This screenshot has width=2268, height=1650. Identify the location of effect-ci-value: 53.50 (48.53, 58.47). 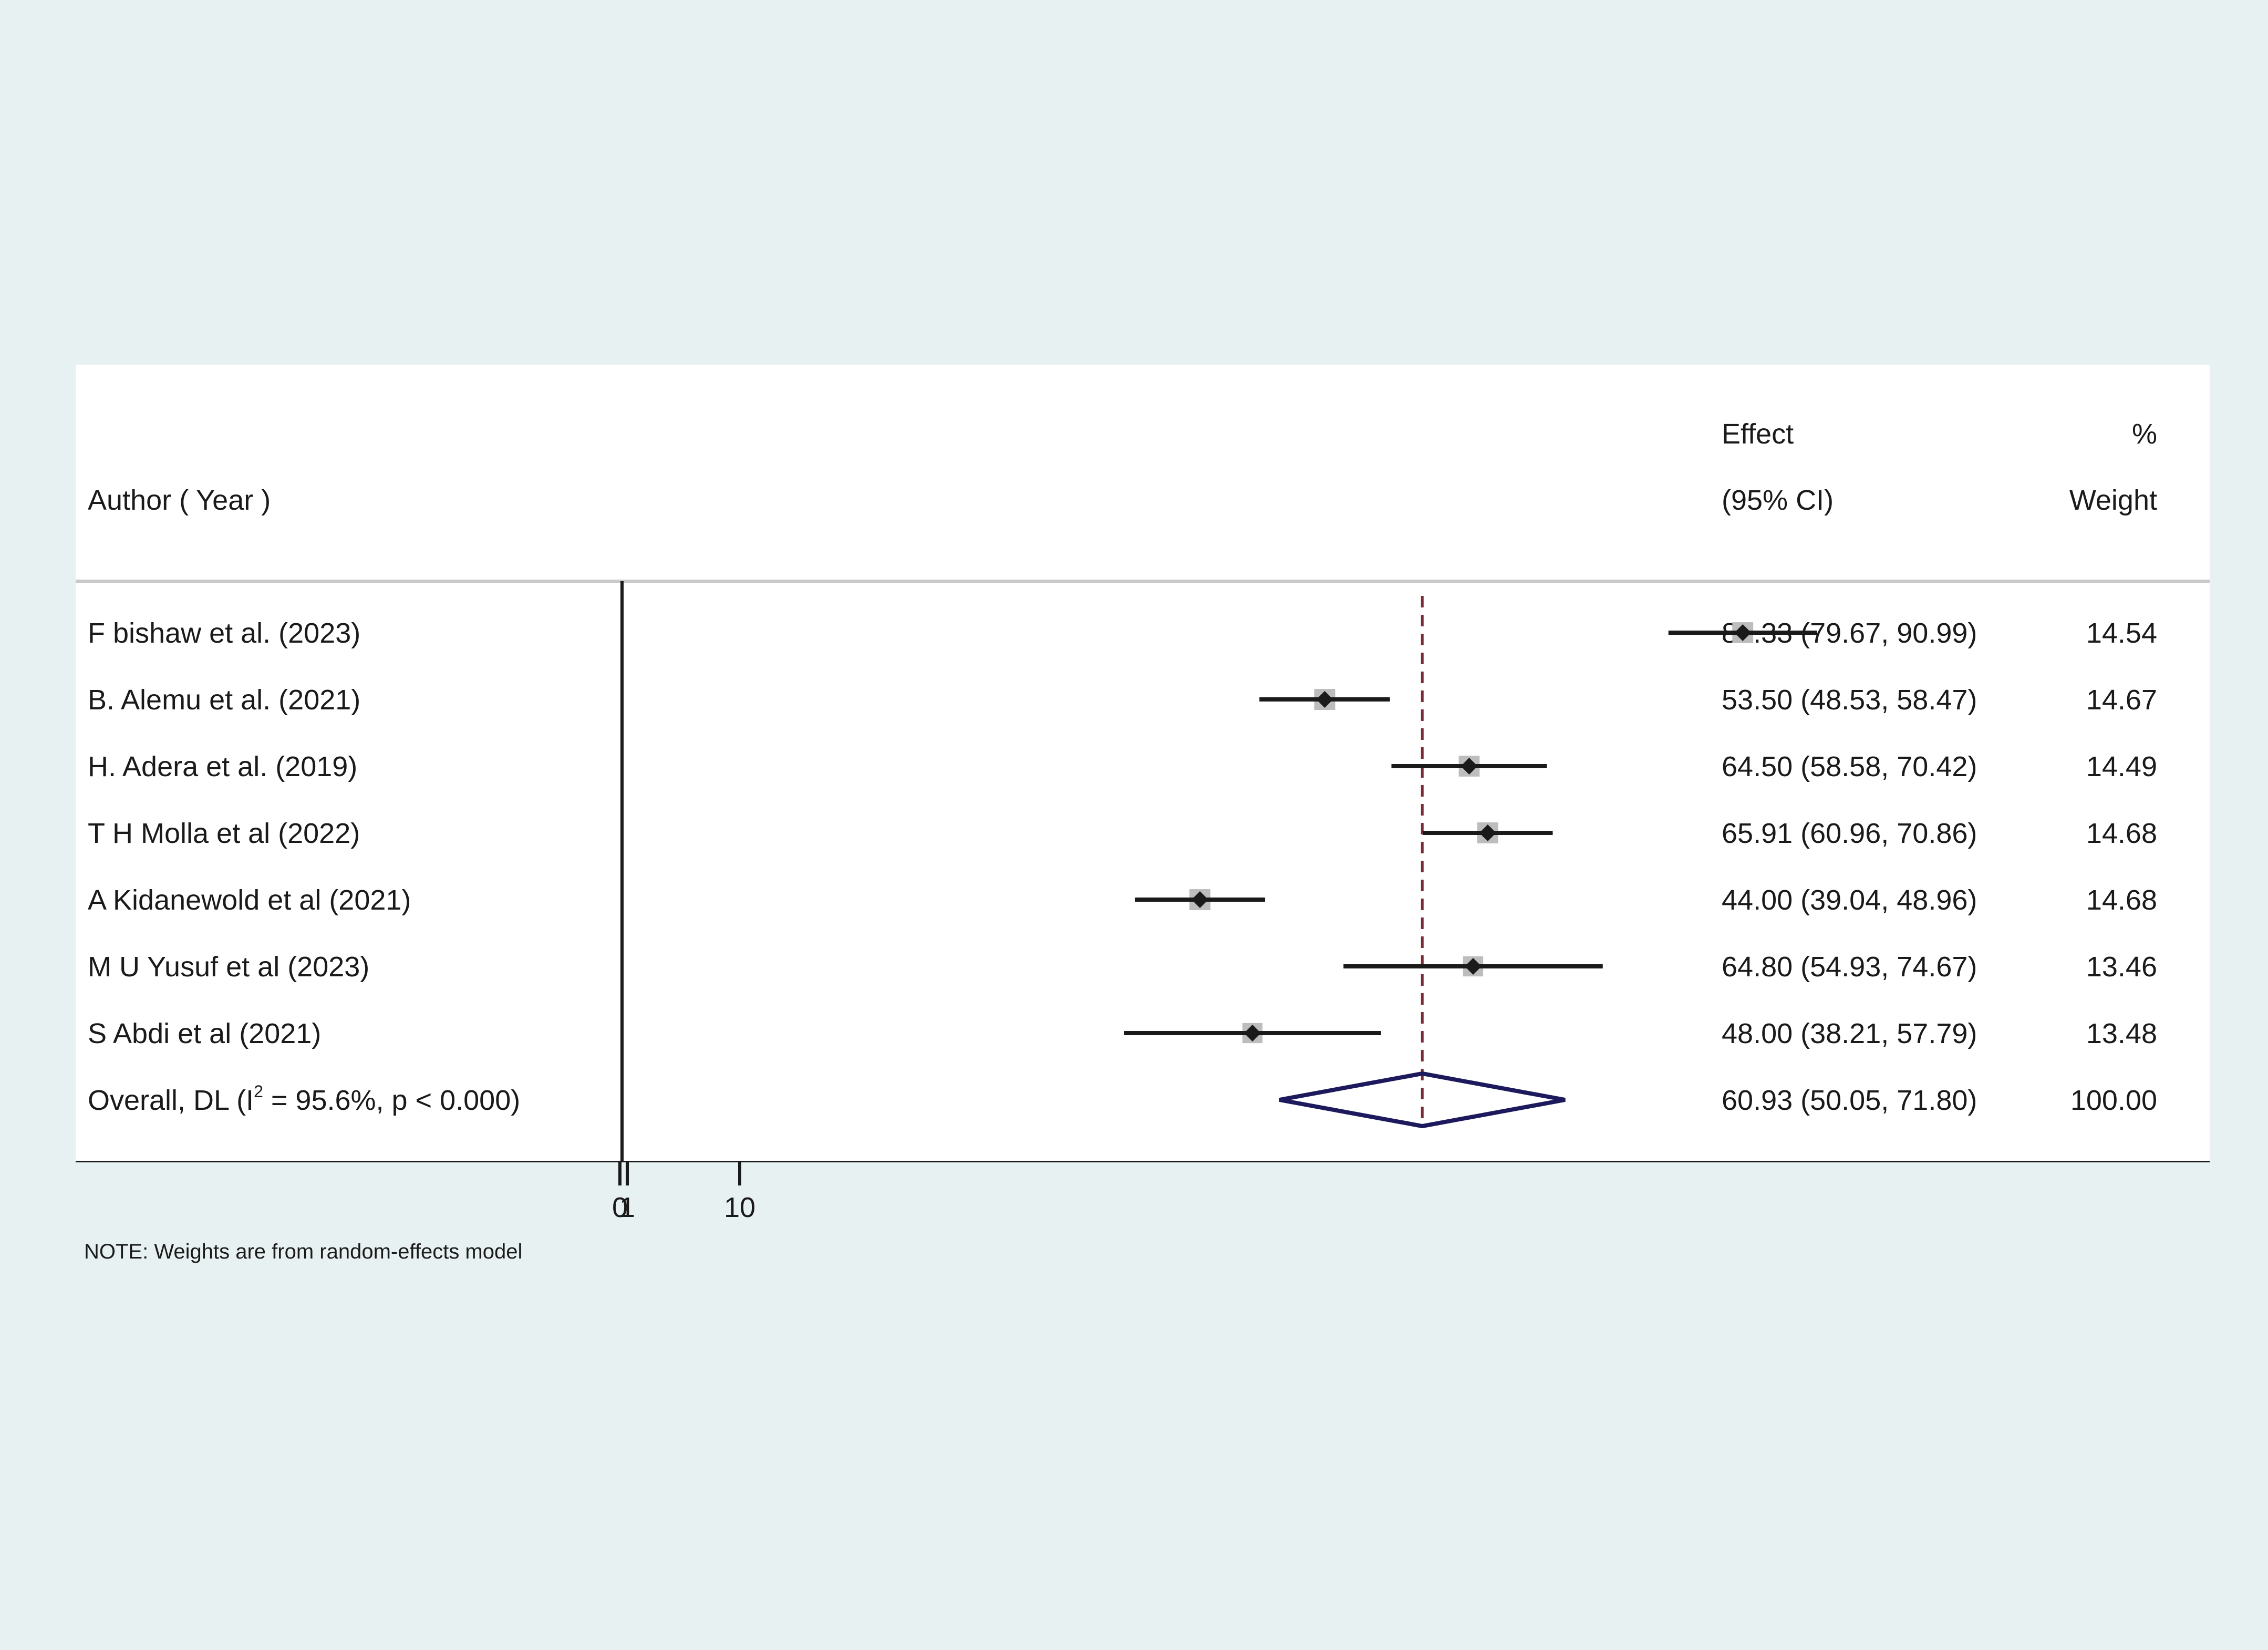
(1849, 700).